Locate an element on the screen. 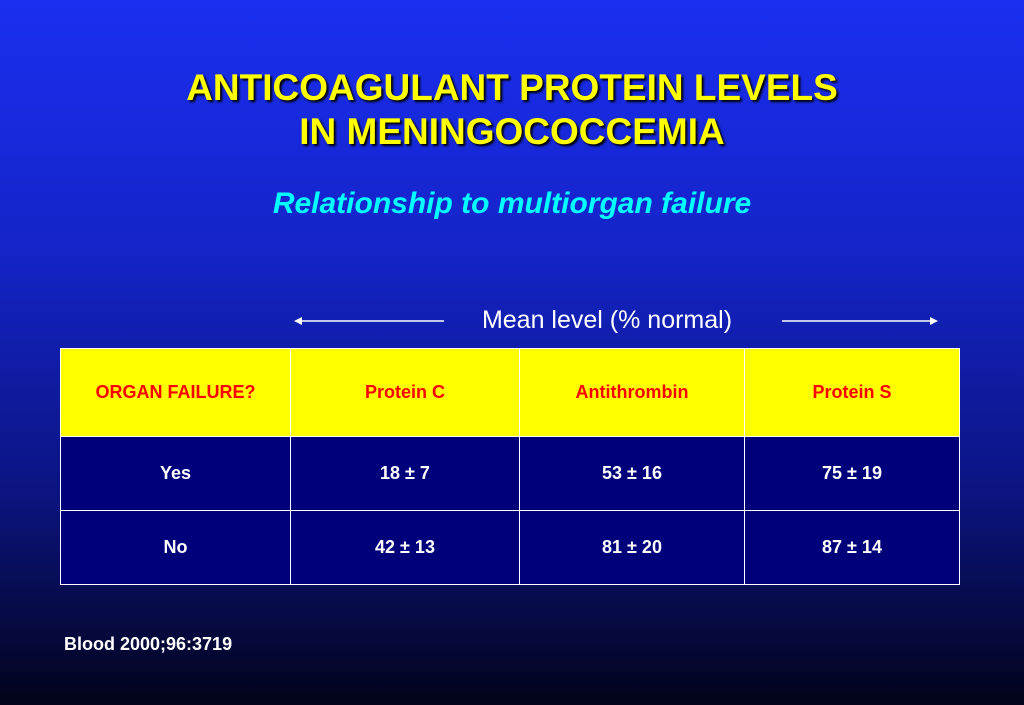 This screenshot has width=1024, height=705. table-row: Yes 18 ± 7 53 ± 16 75 ± 19 is located at coordinates (510, 473).